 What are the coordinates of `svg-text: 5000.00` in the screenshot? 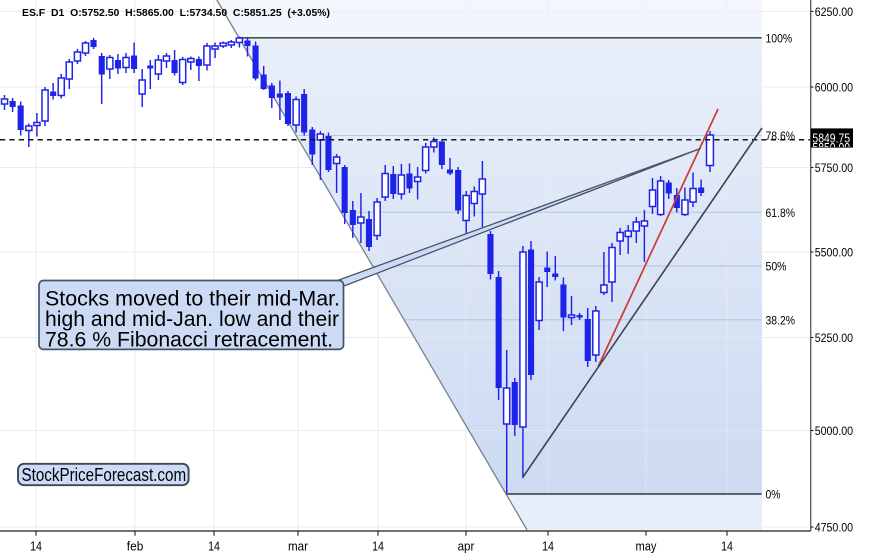 It's located at (834, 431).